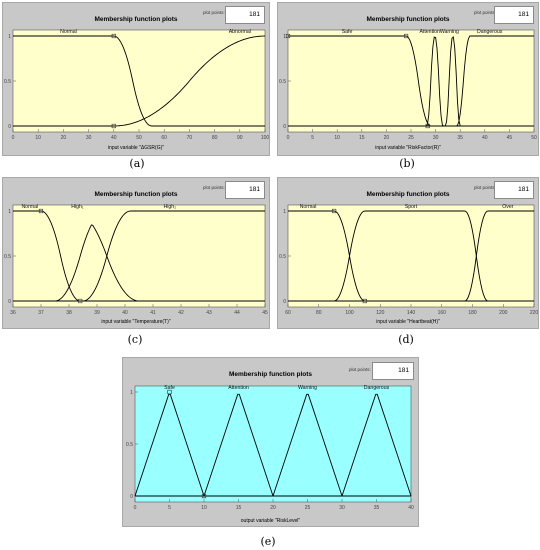  I want to click on x-tick-label: 200, so click(503, 313).